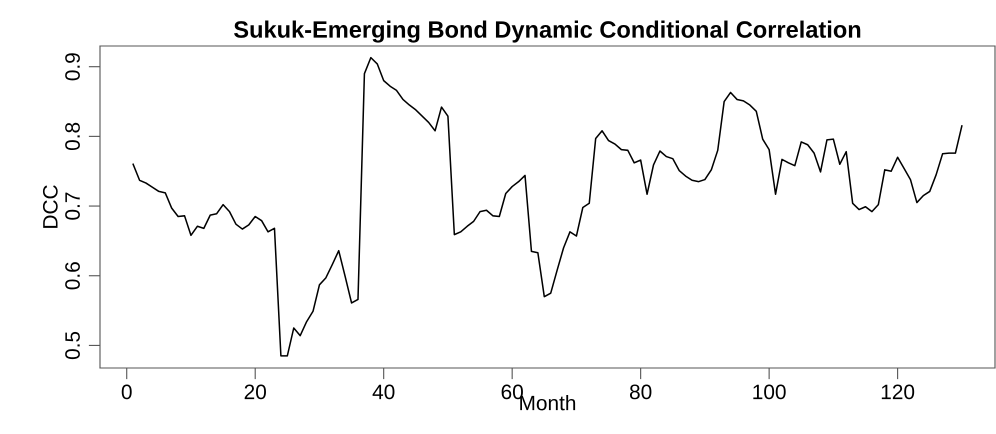  What do you see at coordinates (547, 31) in the screenshot?
I see `chart-title: Sukuk-Emerging Bond Dynamic Conditional Correlation` at bounding box center [547, 31].